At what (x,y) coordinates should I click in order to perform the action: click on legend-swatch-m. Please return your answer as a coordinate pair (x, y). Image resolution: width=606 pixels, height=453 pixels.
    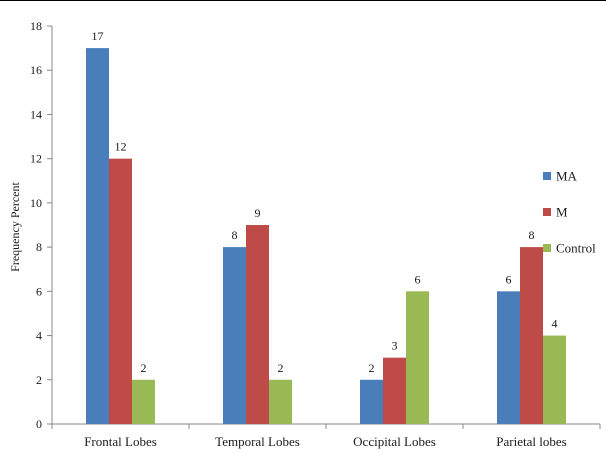
    Looking at the image, I should click on (547, 212).